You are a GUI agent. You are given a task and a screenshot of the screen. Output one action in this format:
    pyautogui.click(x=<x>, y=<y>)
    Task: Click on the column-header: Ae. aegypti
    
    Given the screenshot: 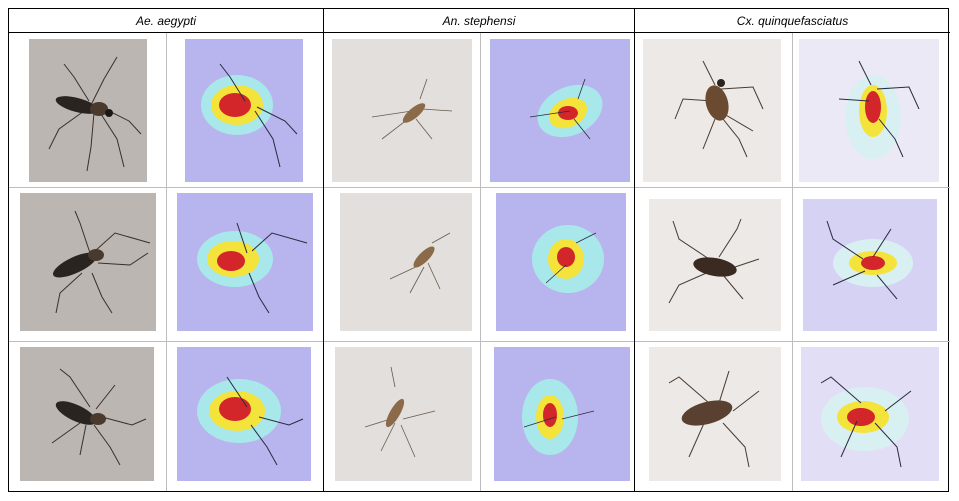 What is the action you would take?
    pyautogui.click(x=166, y=21)
    